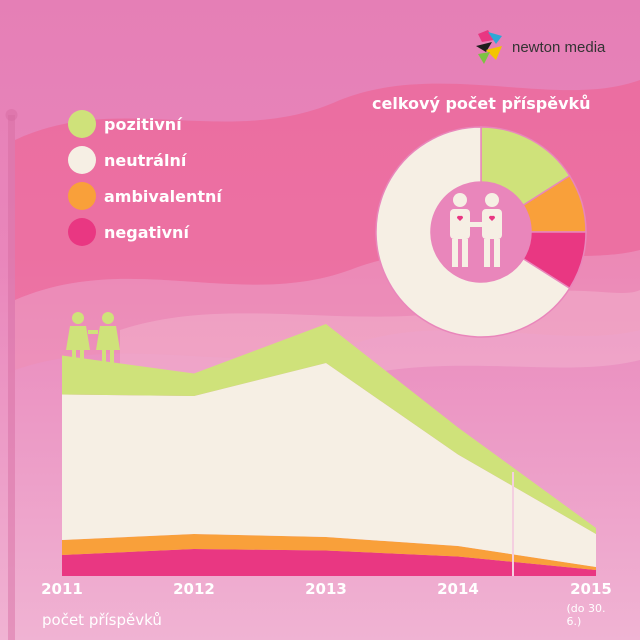  I want to click on donut-chart, so click(481, 232).